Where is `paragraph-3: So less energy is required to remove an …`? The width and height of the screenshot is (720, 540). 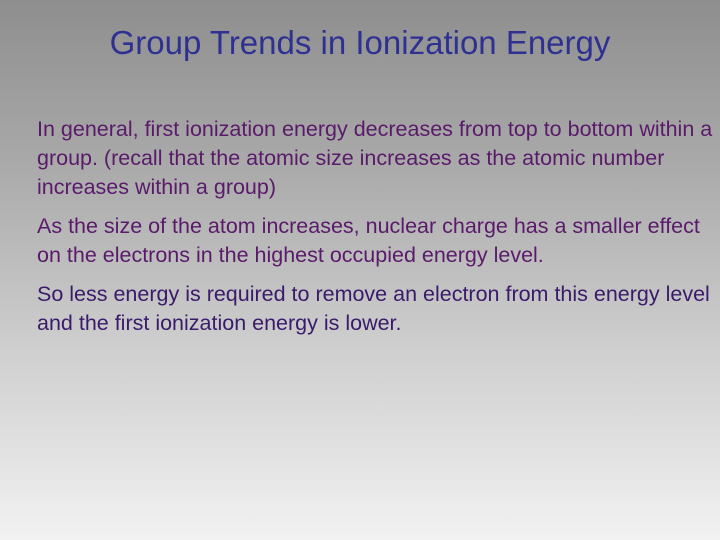 paragraph-3: So less energy is required to remove an … is located at coordinates (373, 308).